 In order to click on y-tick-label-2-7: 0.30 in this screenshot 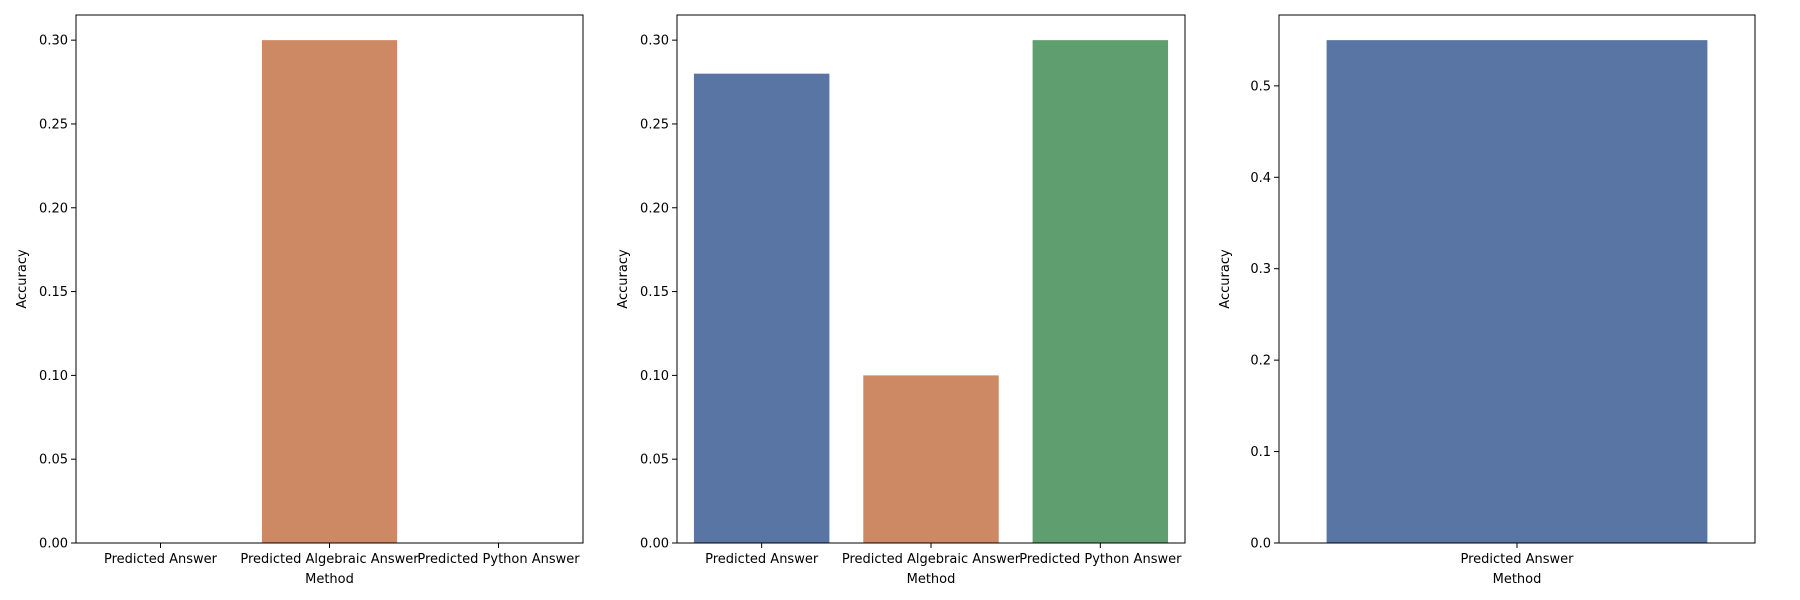, I will do `click(654, 41)`.